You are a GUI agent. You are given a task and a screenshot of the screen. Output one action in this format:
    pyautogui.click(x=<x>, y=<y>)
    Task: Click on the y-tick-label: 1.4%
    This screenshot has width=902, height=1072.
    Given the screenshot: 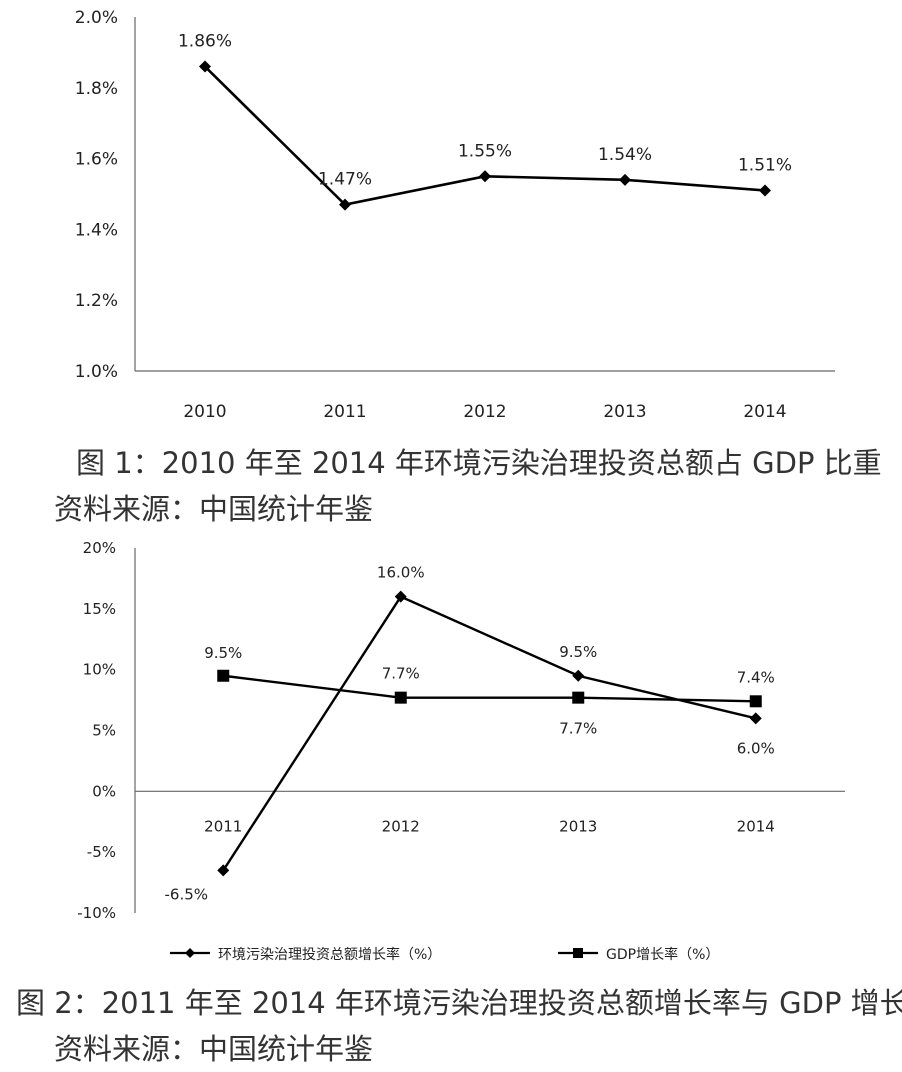 What is the action you would take?
    pyautogui.click(x=96, y=230)
    